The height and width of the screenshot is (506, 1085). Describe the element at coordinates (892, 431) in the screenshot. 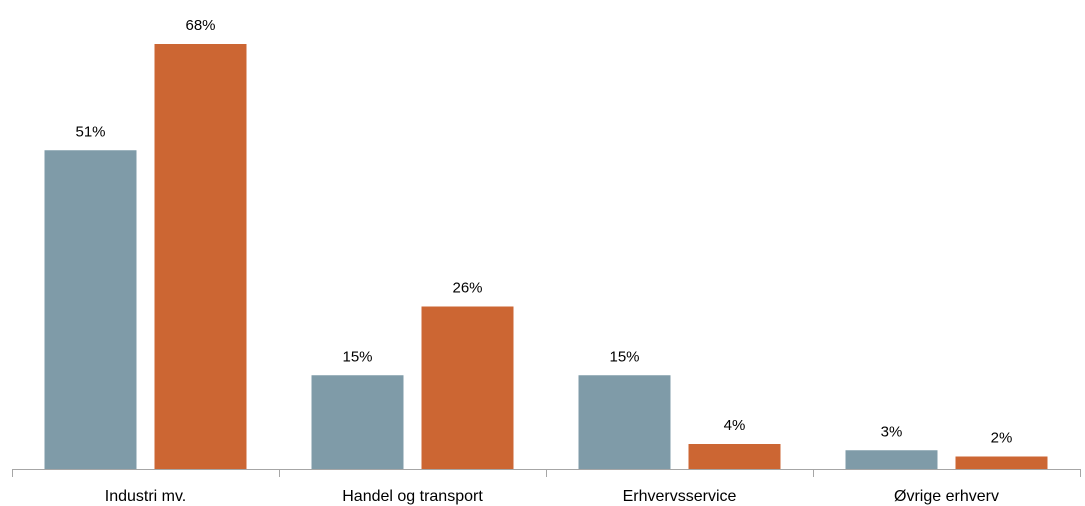

I see `data-label-1-4: 3%` at that location.